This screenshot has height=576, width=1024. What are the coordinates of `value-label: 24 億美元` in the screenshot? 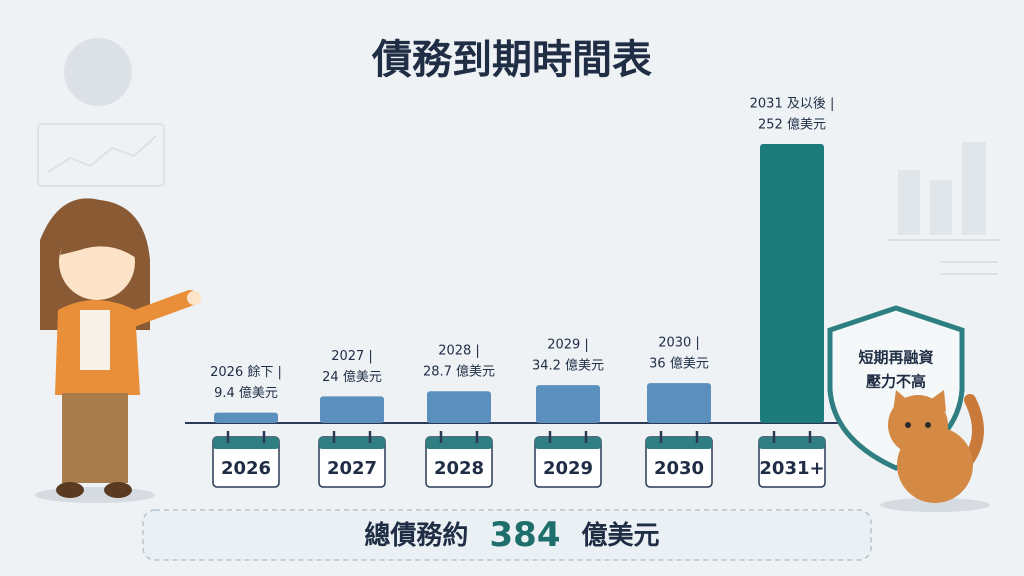 It's located at (352, 377).